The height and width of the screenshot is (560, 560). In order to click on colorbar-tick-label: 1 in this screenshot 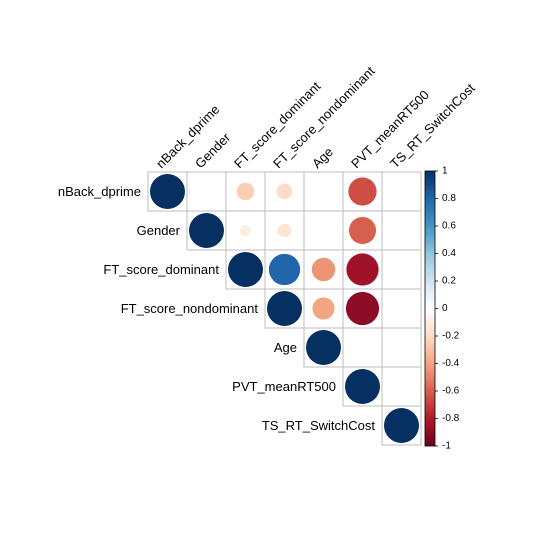, I will do `click(445, 171)`.